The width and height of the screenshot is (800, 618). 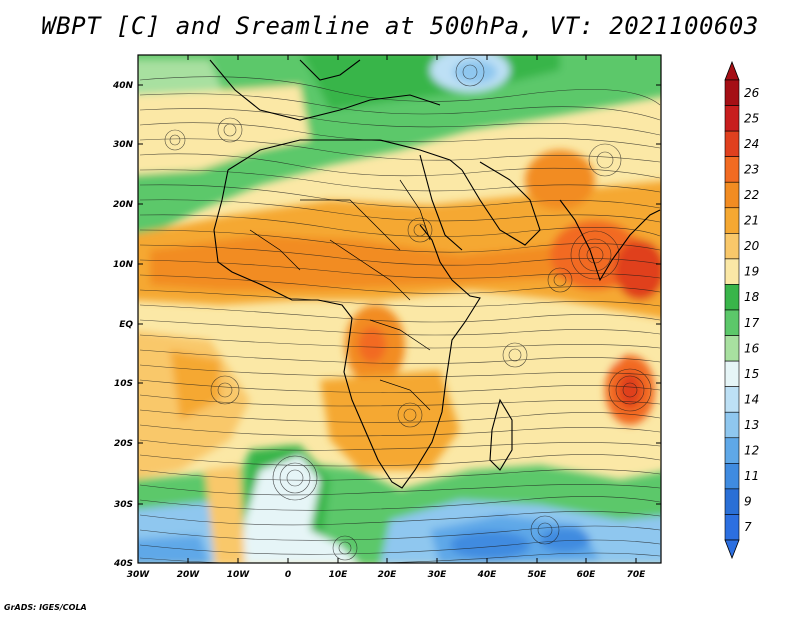 What do you see at coordinates (752, 93) in the screenshot?
I see `colorbar-label: 26` at bounding box center [752, 93].